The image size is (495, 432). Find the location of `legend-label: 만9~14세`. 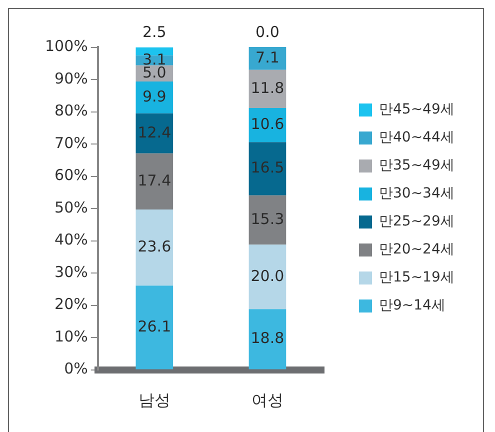

legend-label: 만9~14세 is located at coordinates (412, 306).